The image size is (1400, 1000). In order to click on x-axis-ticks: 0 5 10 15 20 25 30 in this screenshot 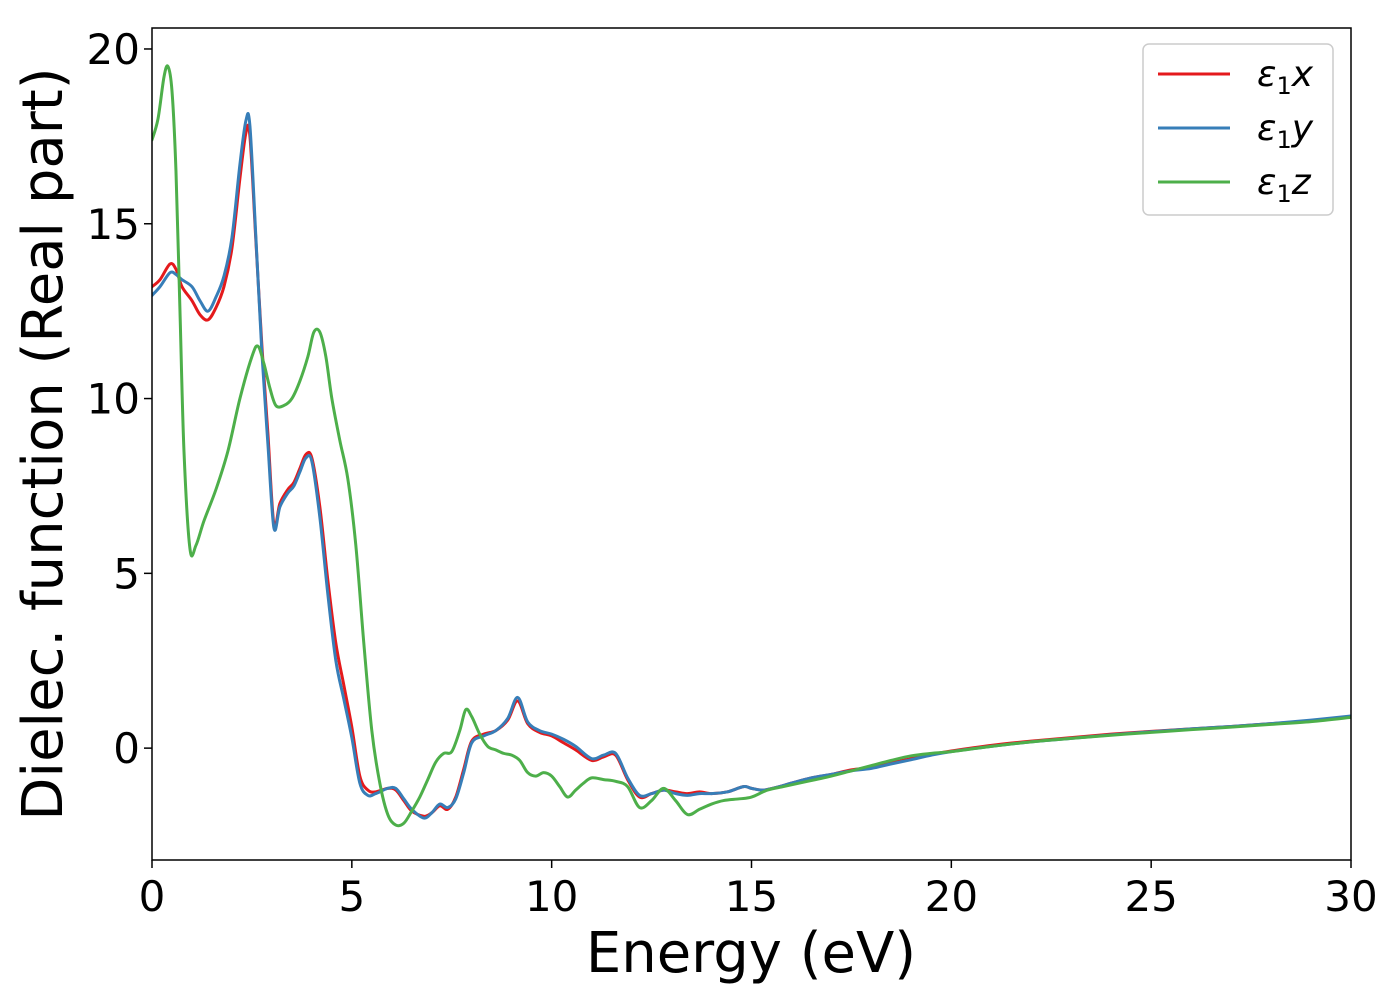, I will do `click(758, 890)`.